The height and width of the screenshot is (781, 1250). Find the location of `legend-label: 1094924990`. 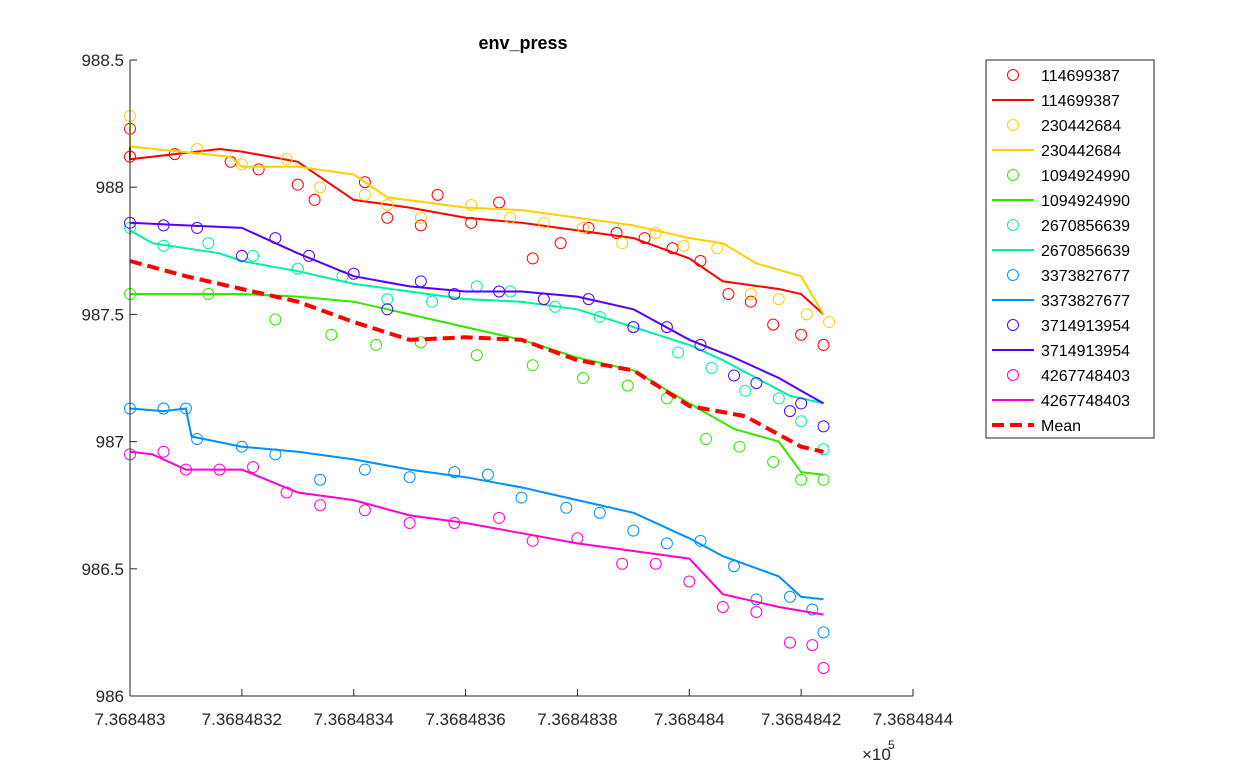

legend-label: 1094924990 is located at coordinates (1085, 176).